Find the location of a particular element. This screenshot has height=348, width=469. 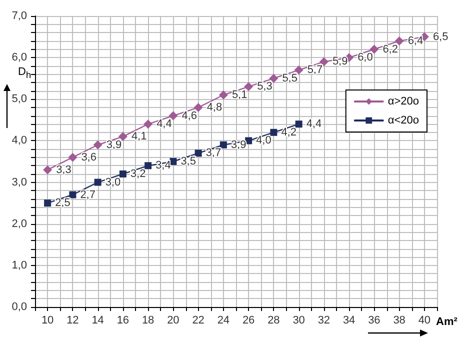

y-tick-label: 2,0 is located at coordinates (19, 224).